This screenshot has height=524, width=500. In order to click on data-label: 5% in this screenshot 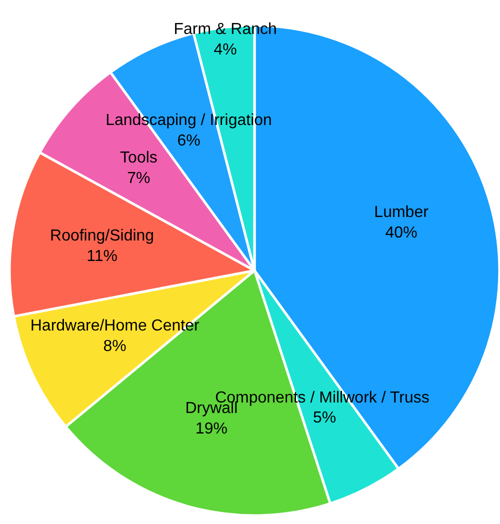, I will do `click(324, 418)`.